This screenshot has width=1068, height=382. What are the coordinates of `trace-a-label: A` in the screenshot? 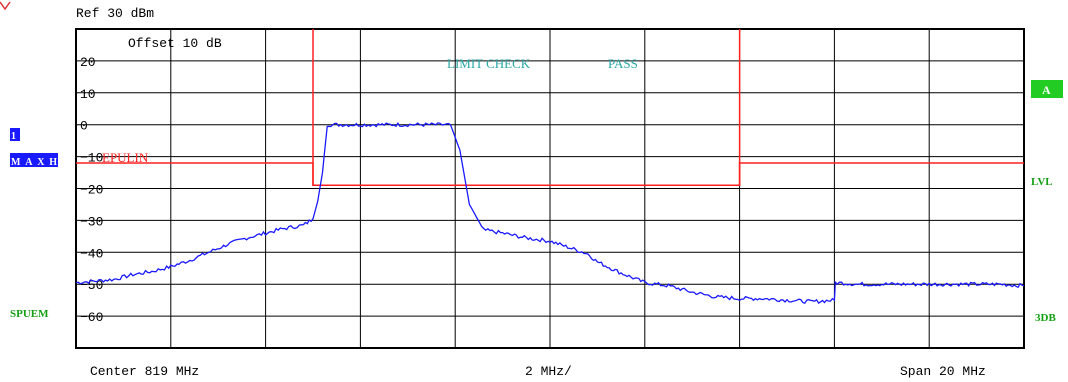 It's located at (1046, 90).